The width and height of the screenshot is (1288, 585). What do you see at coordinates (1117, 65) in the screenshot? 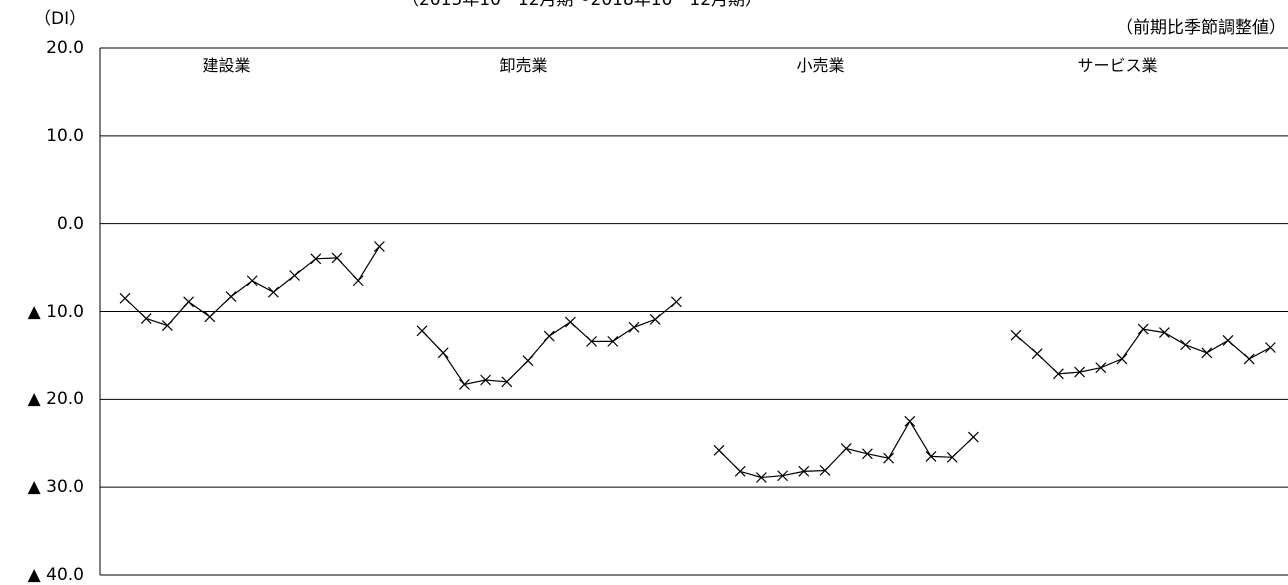
I see `panel-label: サービス業` at bounding box center [1117, 65].